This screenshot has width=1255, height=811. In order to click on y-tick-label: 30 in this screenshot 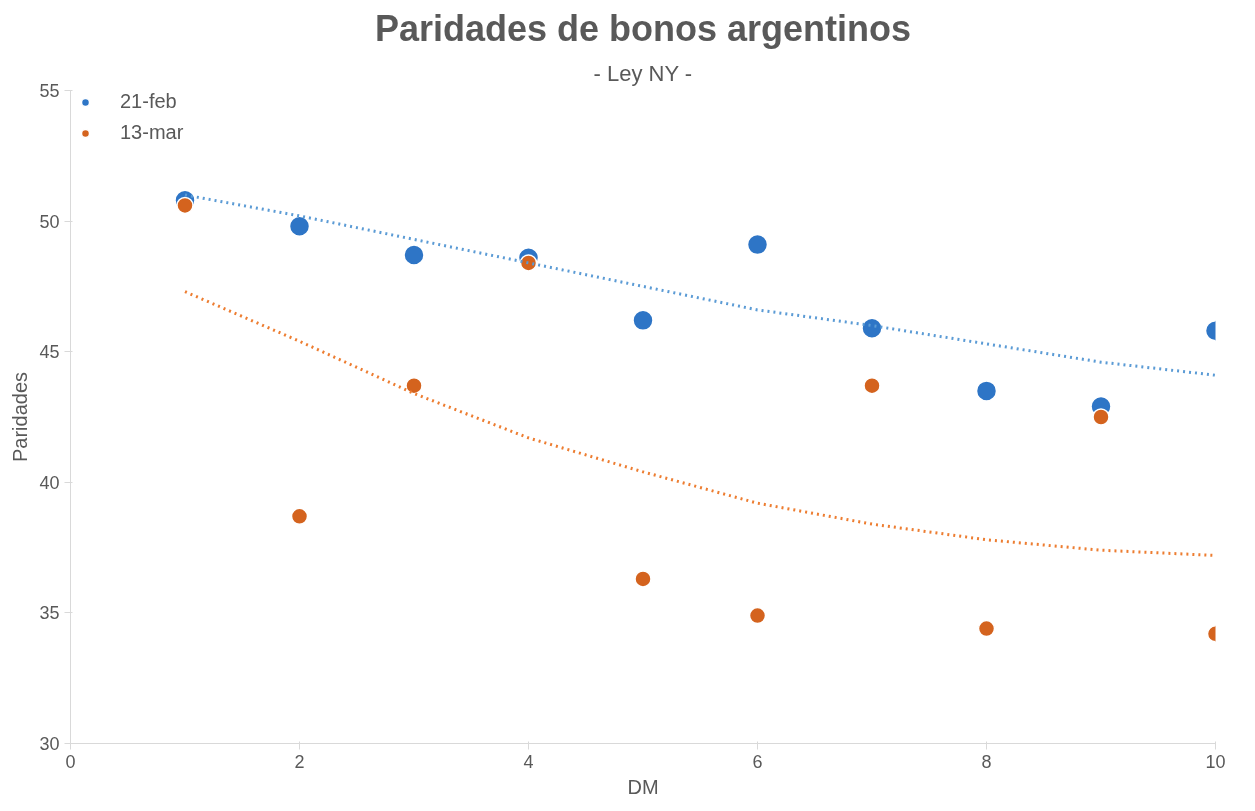, I will do `click(49, 744)`.